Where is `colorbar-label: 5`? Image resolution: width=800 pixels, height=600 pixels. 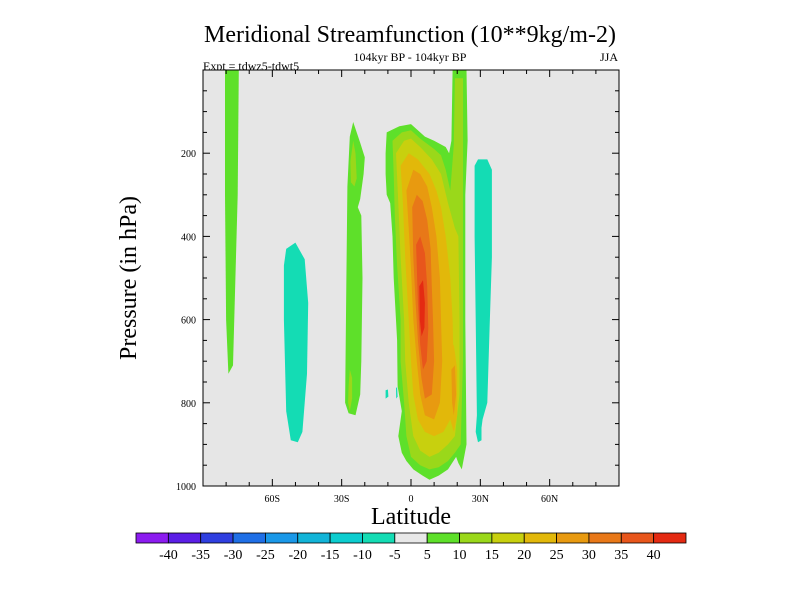
colorbar-label: 5 is located at coordinates (427, 555).